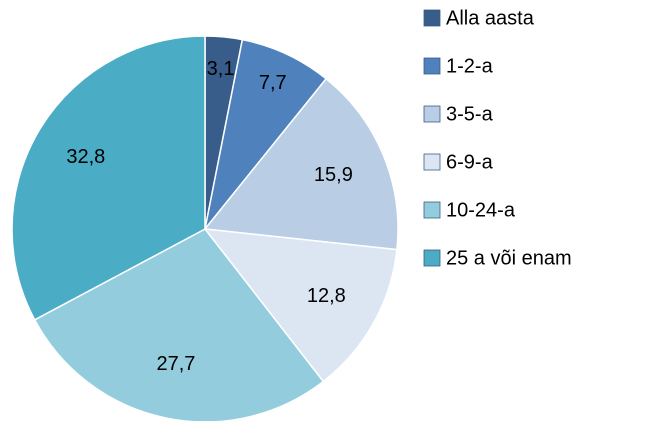 This screenshot has width=649, height=421. Describe the element at coordinates (333, 175) in the screenshot. I see `data-label: 15,9` at that location.